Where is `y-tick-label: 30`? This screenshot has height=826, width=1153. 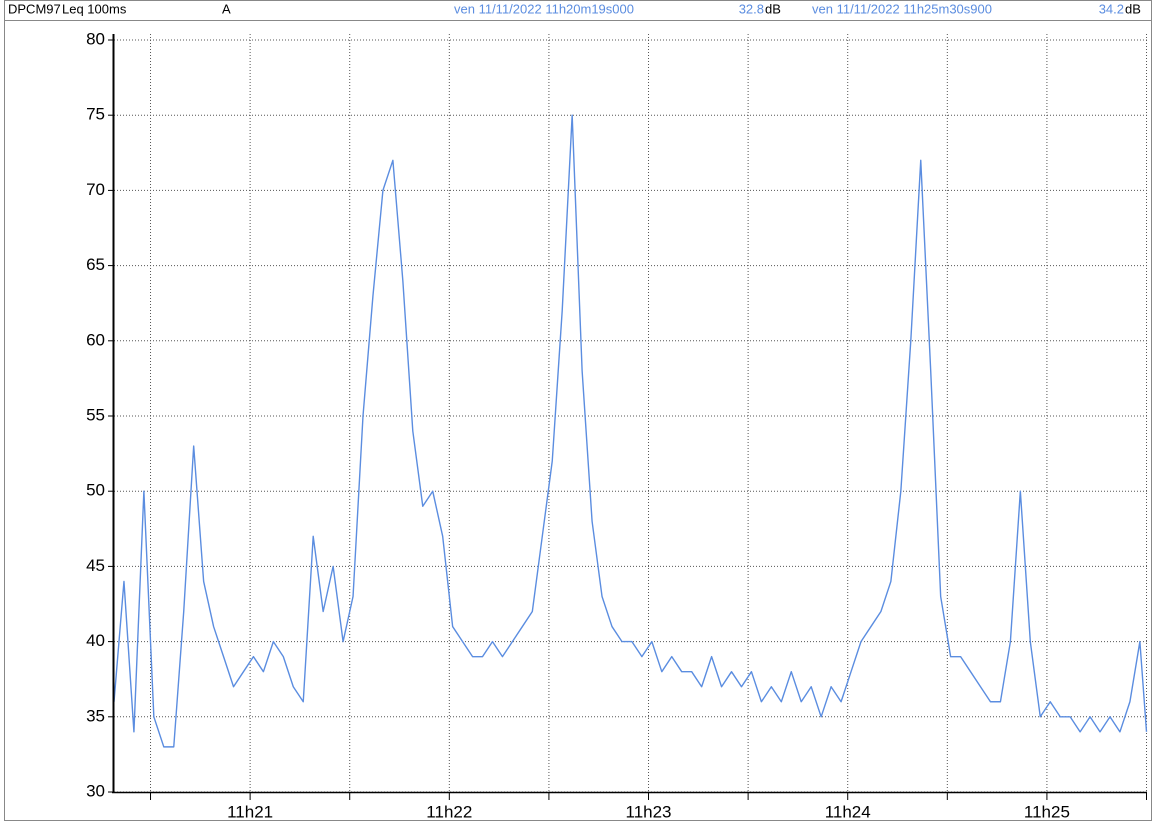 y-tick-label: 30 is located at coordinates (95, 790).